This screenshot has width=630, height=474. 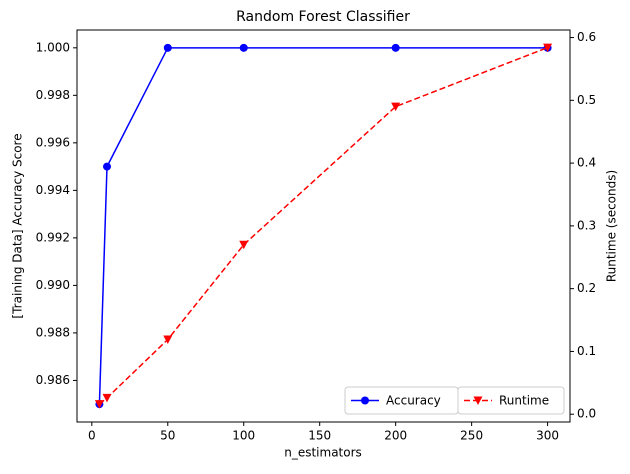 What do you see at coordinates (586, 163) in the screenshot?
I see `y2-tick-label: 0.4` at bounding box center [586, 163].